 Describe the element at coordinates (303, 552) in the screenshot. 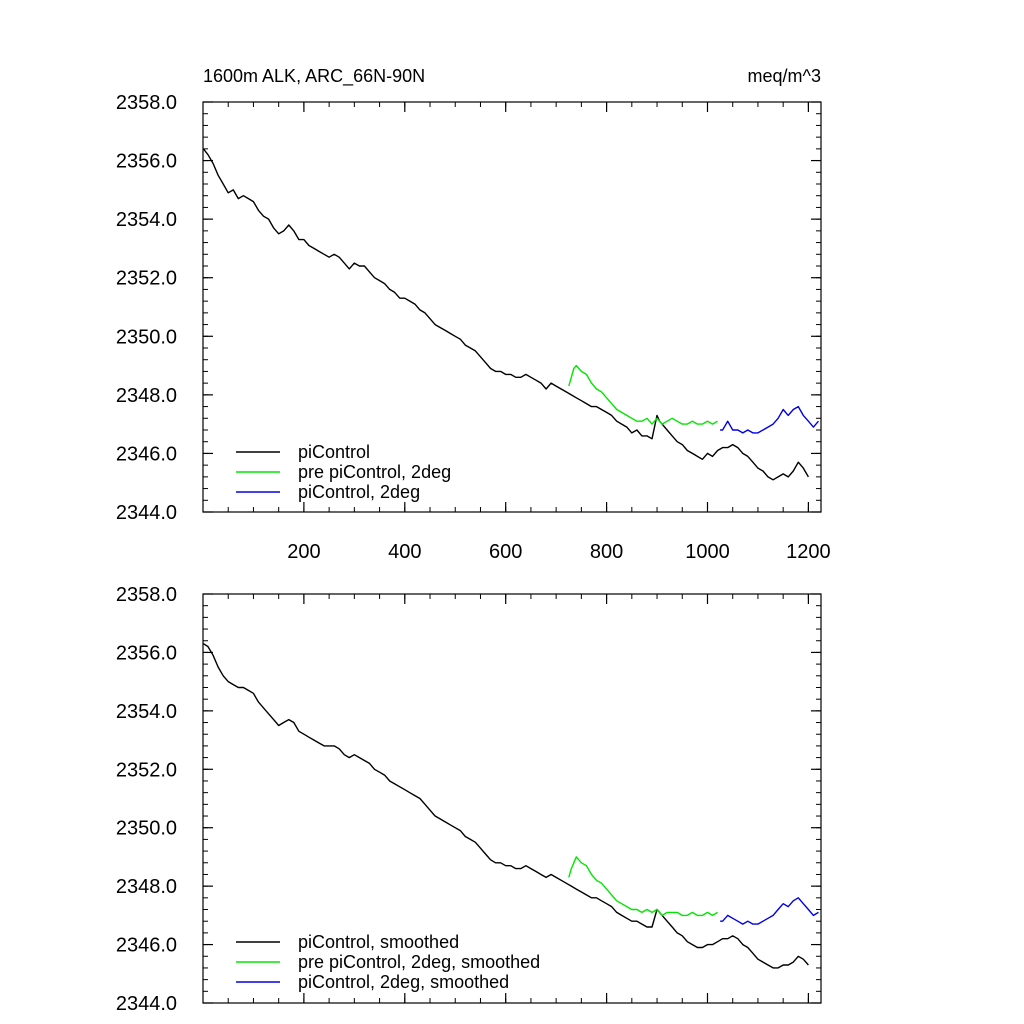

I see `x-tick-label: 200` at that location.